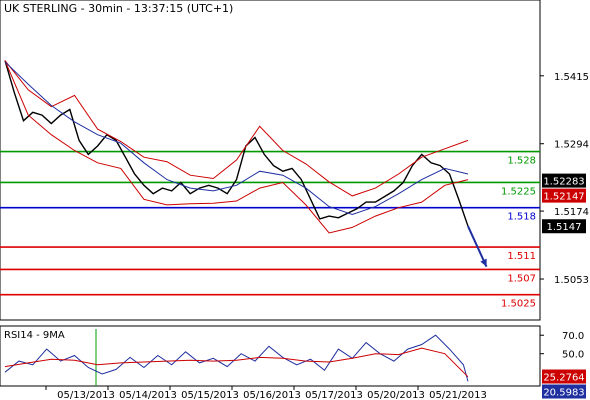 This screenshot has height=400, width=590. What do you see at coordinates (521, 217) in the screenshot?
I see `level-label-2: 1.518` at bounding box center [521, 217].